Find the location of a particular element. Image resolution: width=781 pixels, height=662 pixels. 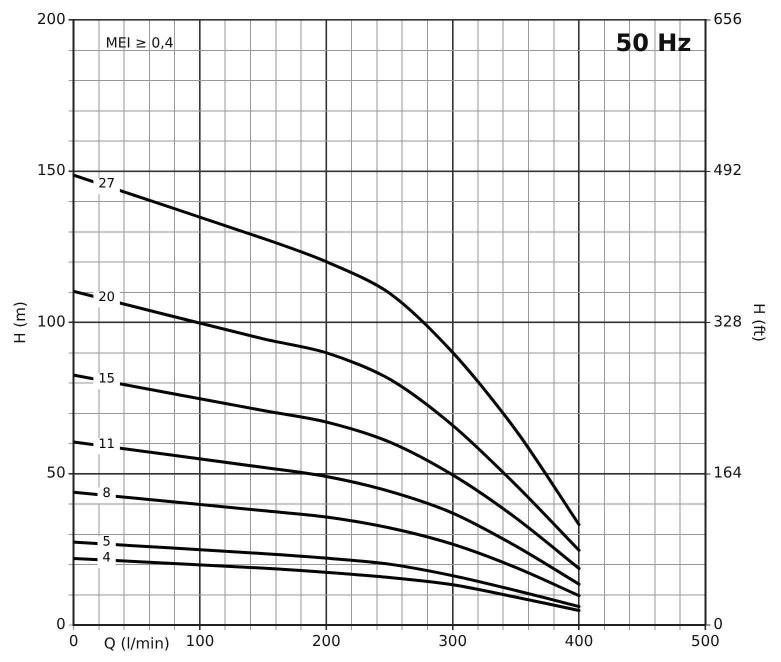

x-tick-label: 200 is located at coordinates (326, 641).